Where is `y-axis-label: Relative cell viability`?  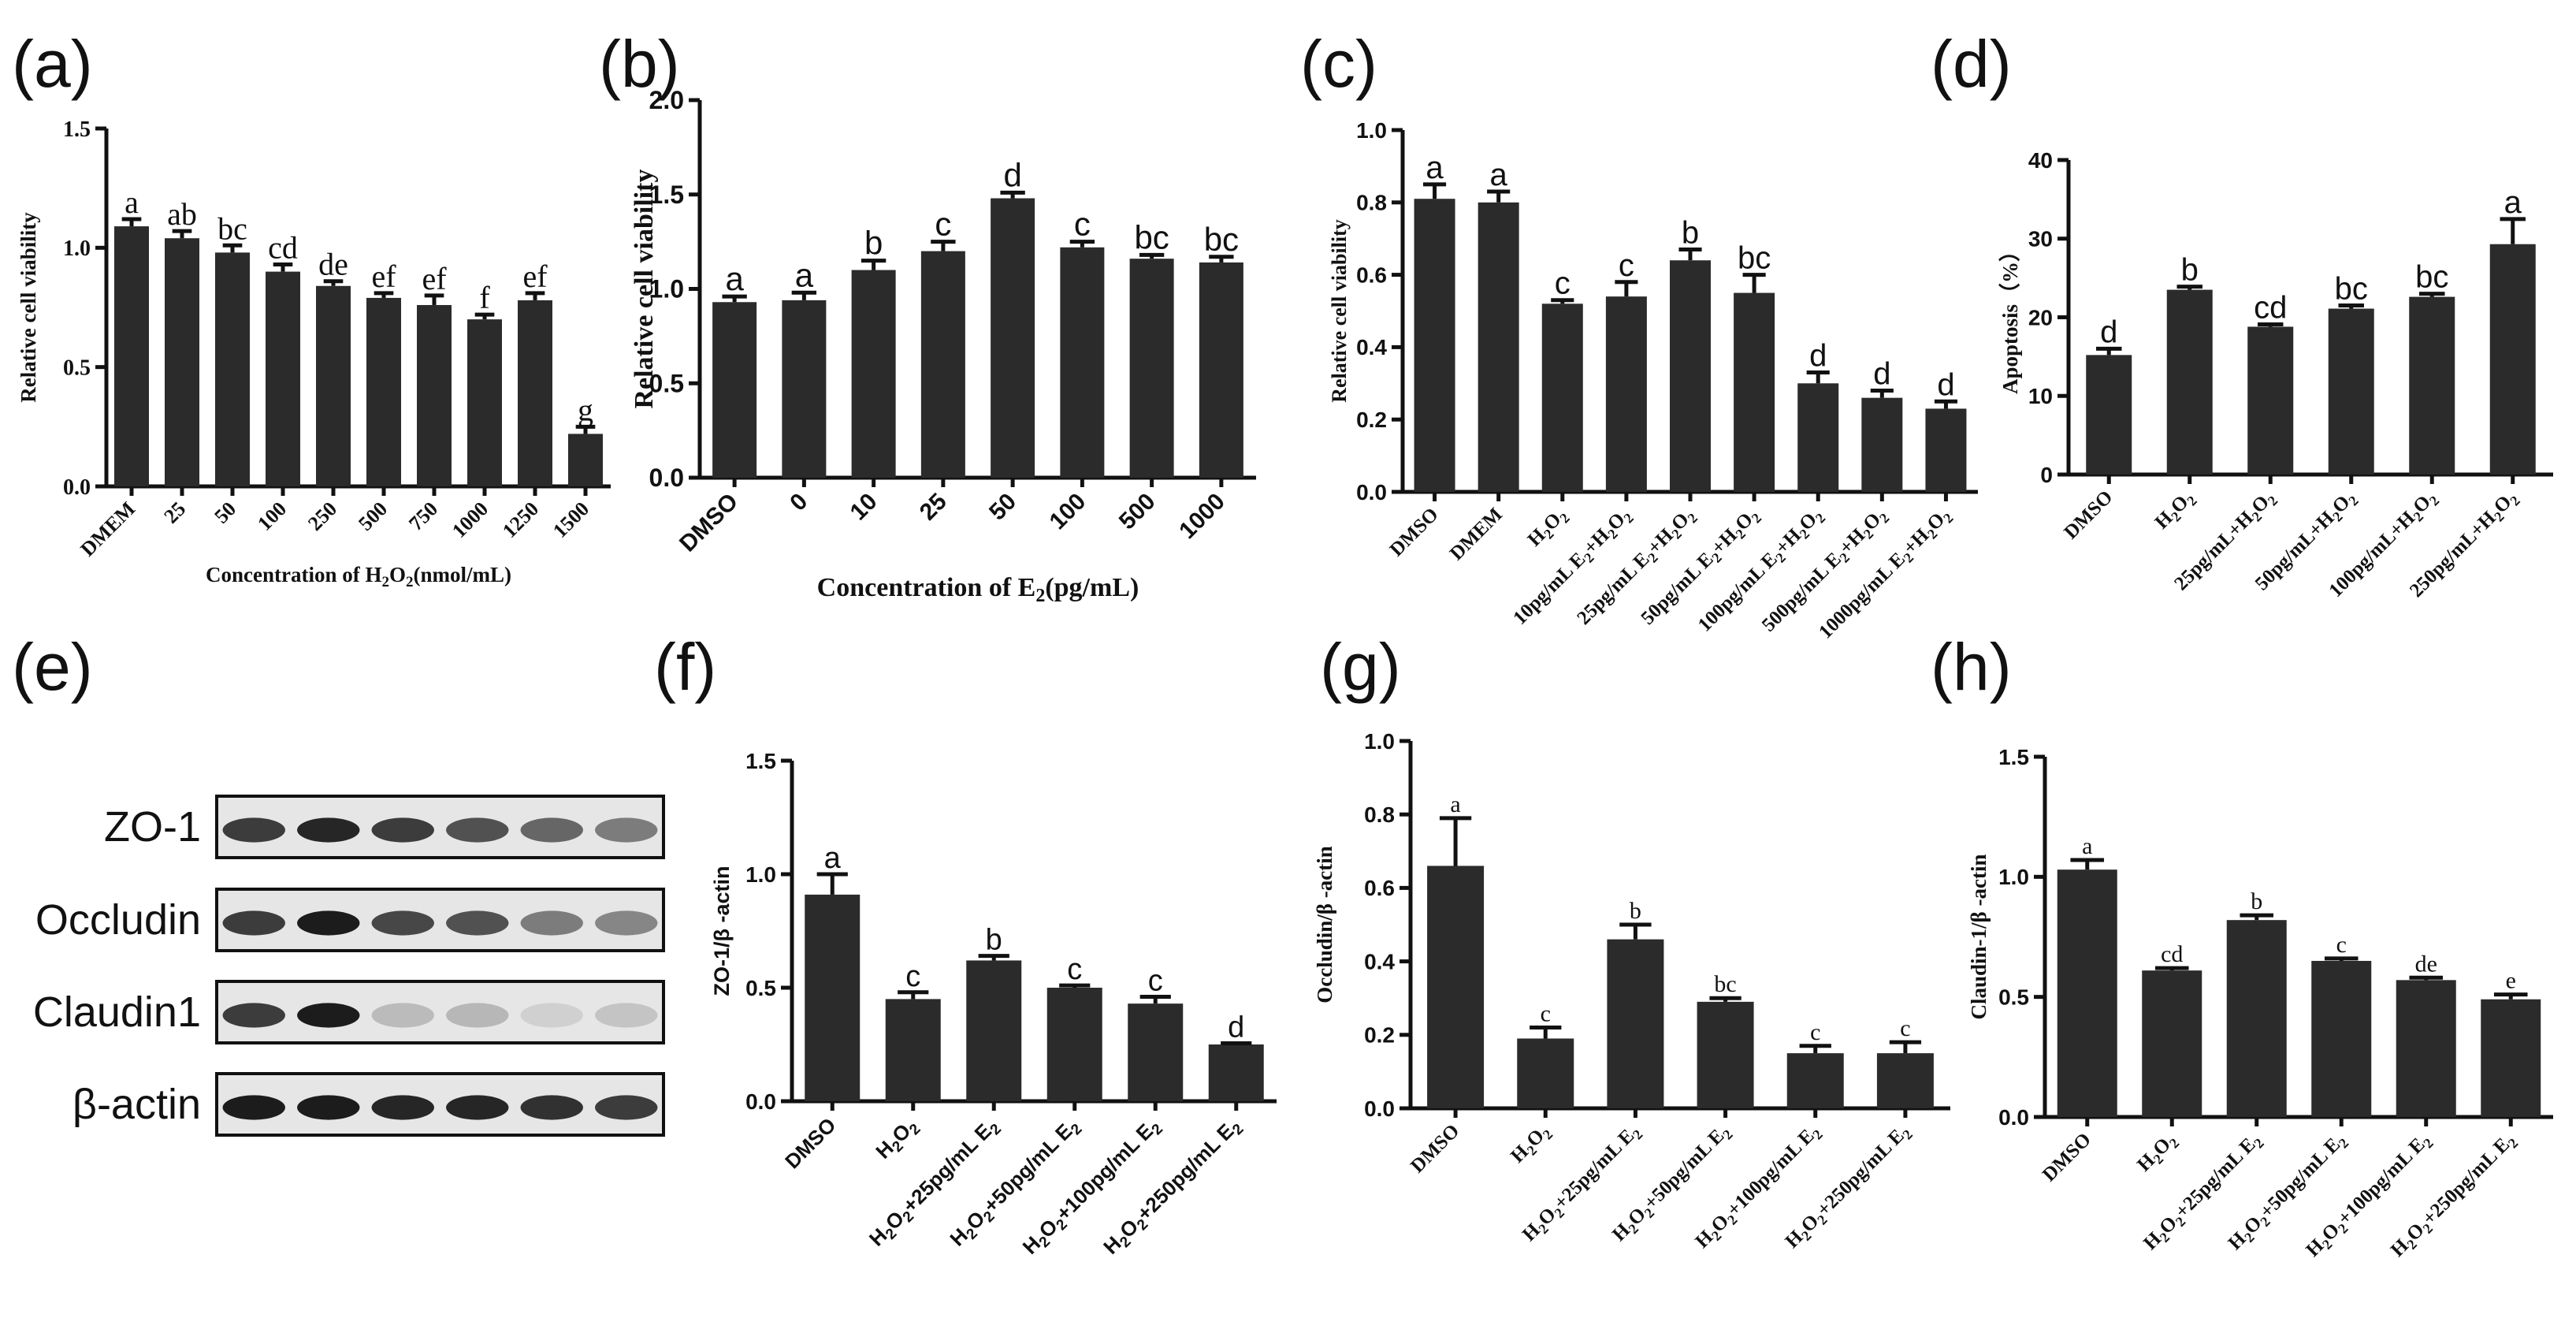
y-axis-label: Relative cell viability is located at coordinates (28, 307).